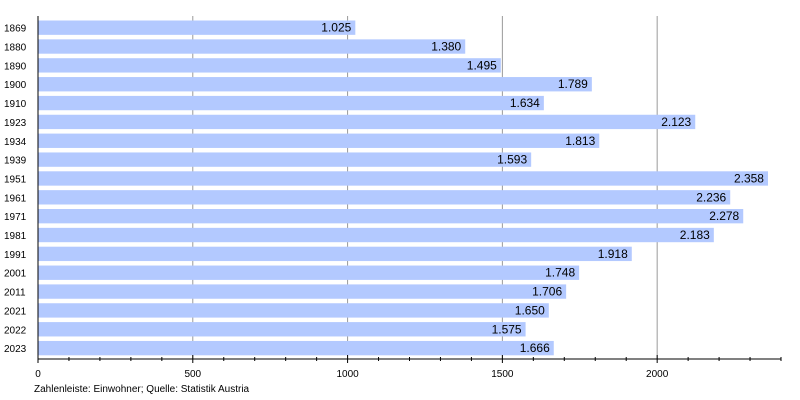 This screenshot has width=800, height=400. What do you see at coordinates (15, 330) in the screenshot?
I see `category-label: 2022` at bounding box center [15, 330].